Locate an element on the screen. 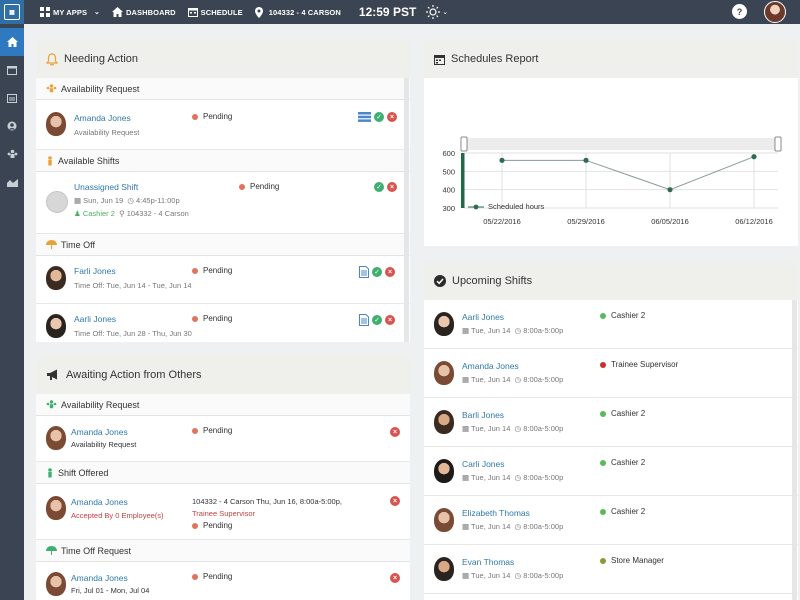 The width and height of the screenshot is (800, 600). range-selector-bar is located at coordinates (620, 144).